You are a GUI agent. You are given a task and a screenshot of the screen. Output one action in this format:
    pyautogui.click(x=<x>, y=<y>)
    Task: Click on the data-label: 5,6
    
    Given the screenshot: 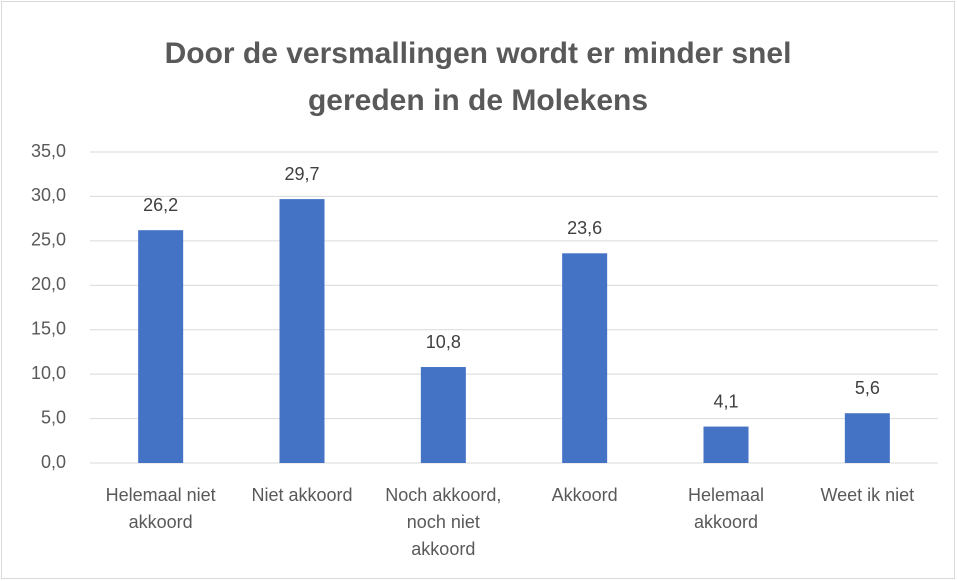 What is the action you would take?
    pyautogui.click(x=867, y=388)
    